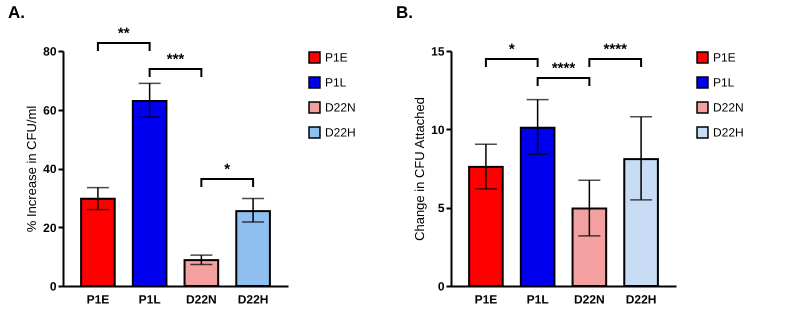 The image size is (794, 322). Describe the element at coordinates (441, 208) in the screenshot. I see `y-tick-label: 5` at that location.